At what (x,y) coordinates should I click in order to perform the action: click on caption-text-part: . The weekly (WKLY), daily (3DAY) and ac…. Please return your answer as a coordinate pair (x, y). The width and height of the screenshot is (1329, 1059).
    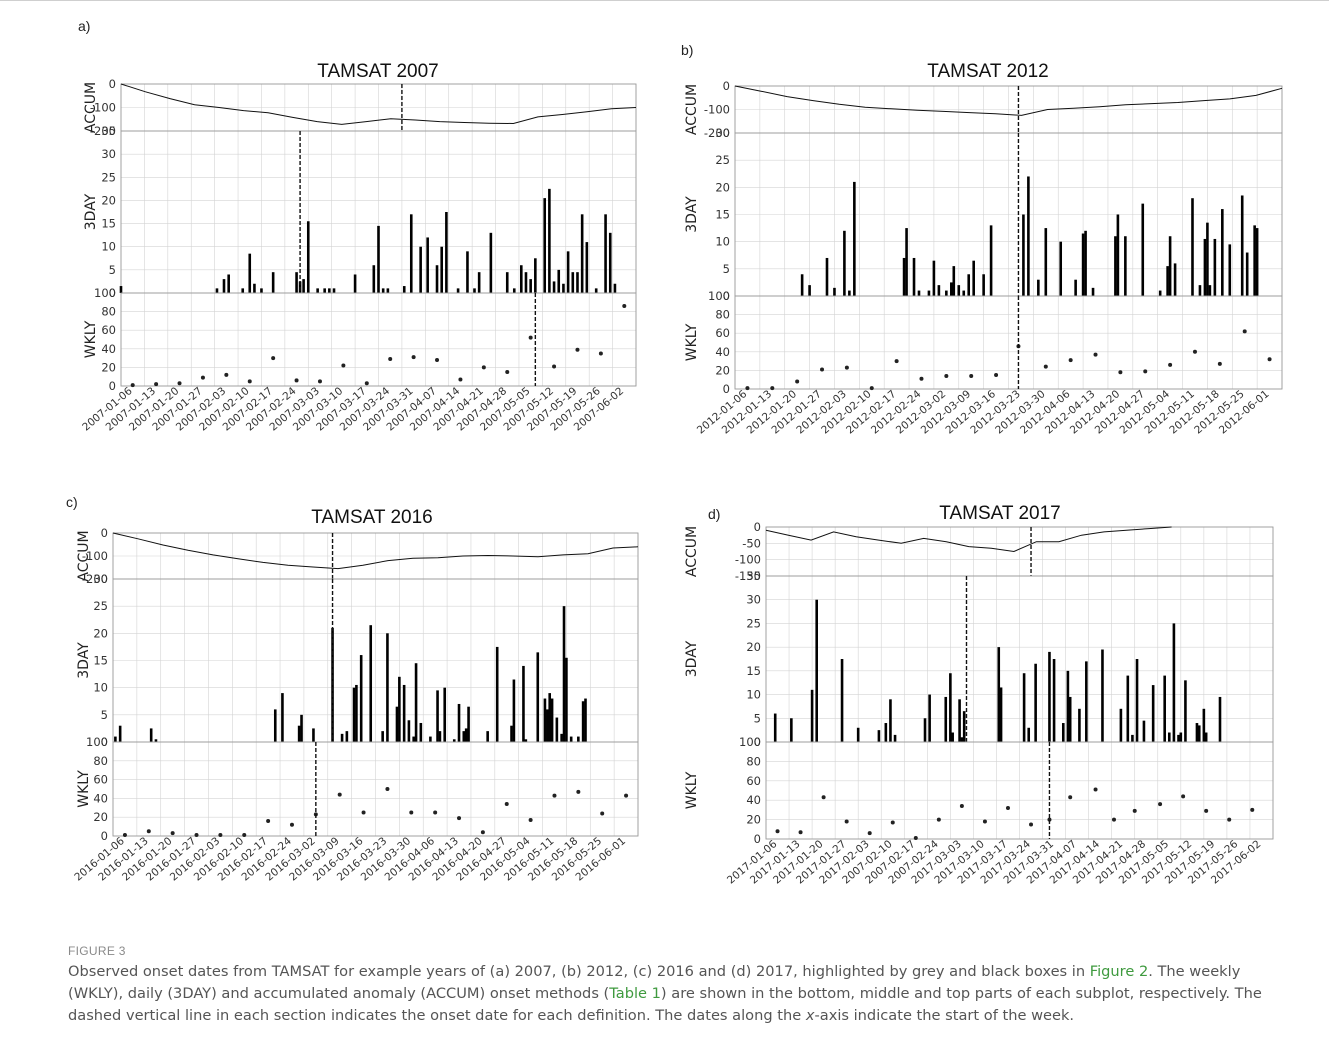
    Looking at the image, I should click on (654, 982).